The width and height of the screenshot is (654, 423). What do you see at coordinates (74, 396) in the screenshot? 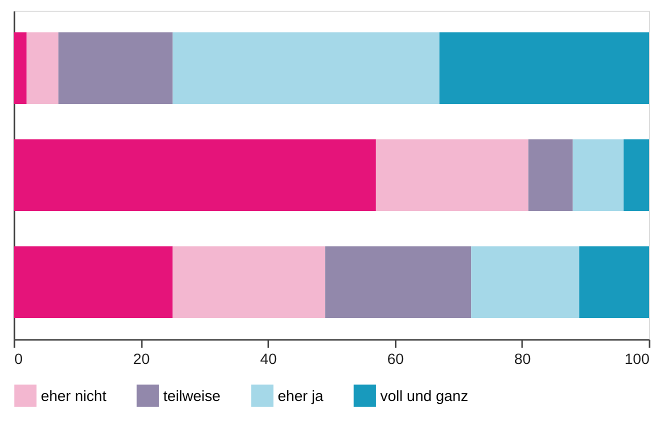
I see `legend-label: eher nicht` at bounding box center [74, 396].